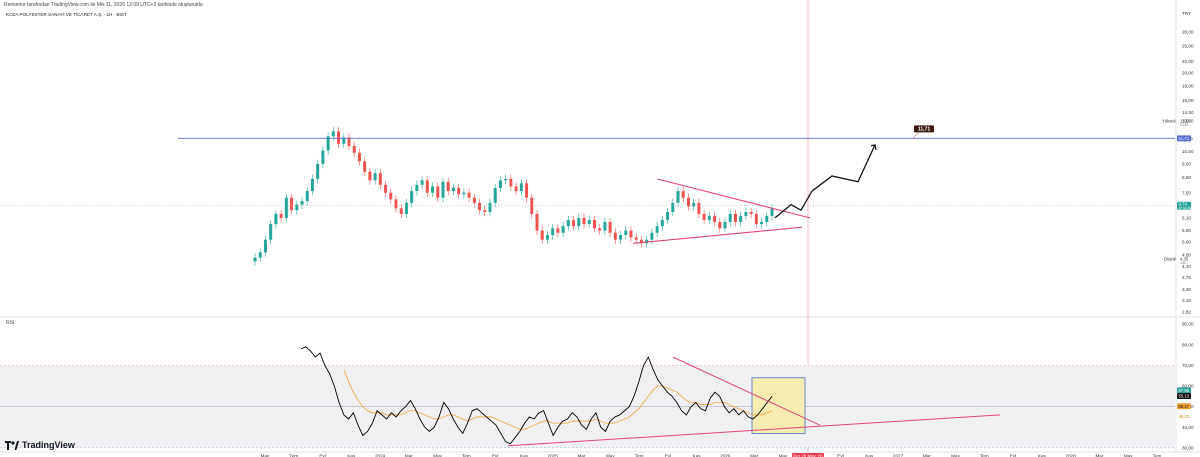  I want to click on rsi-tick-label: 40,00, so click(1188, 427).